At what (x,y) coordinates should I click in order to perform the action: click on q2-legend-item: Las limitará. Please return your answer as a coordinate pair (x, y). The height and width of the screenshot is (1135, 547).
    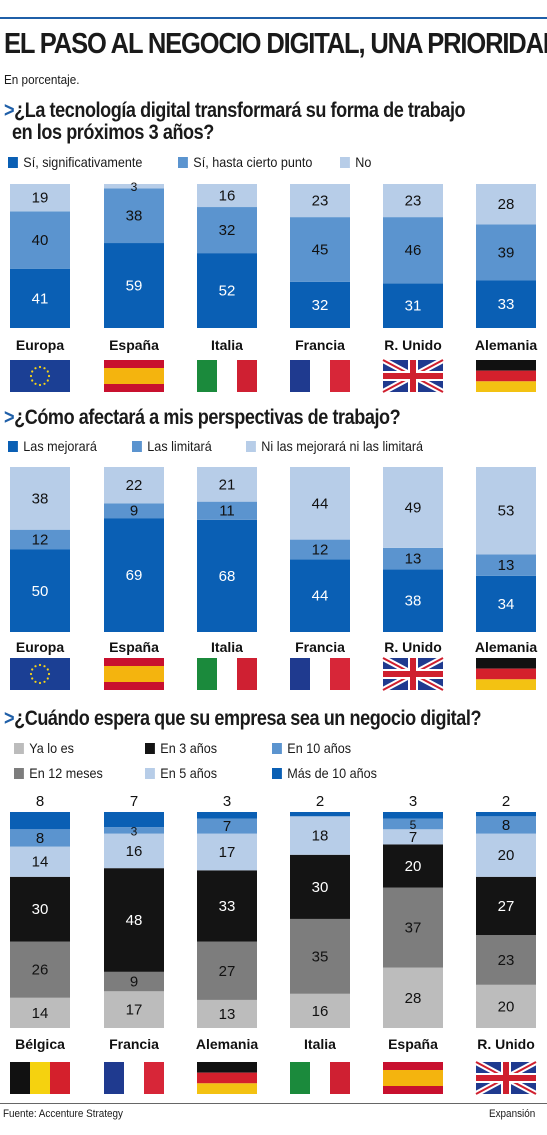
    Looking at the image, I should click on (172, 446).